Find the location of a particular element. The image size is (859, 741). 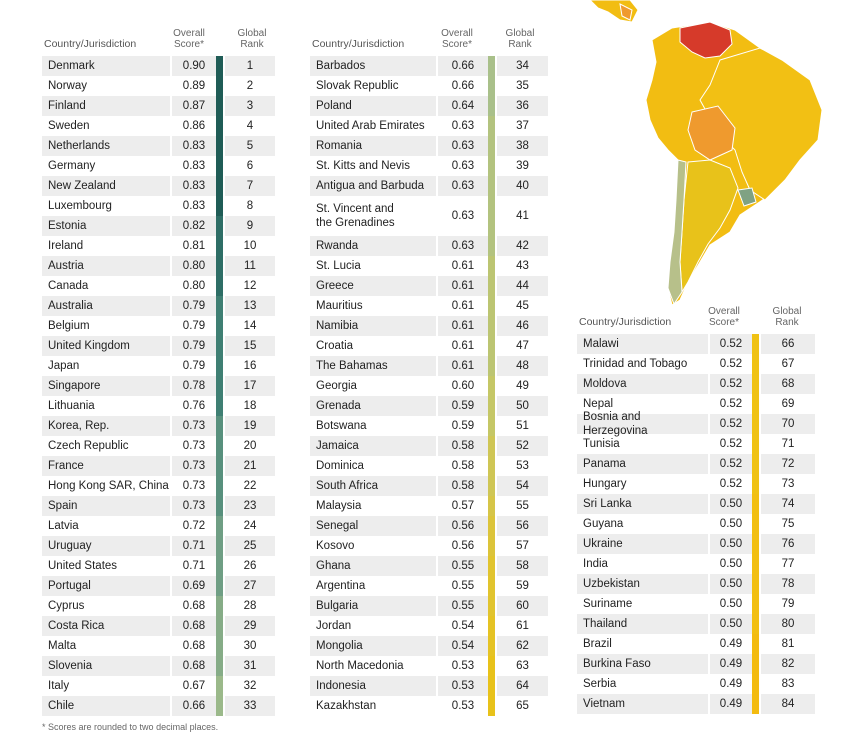

country-name: Chile is located at coordinates (106, 706).